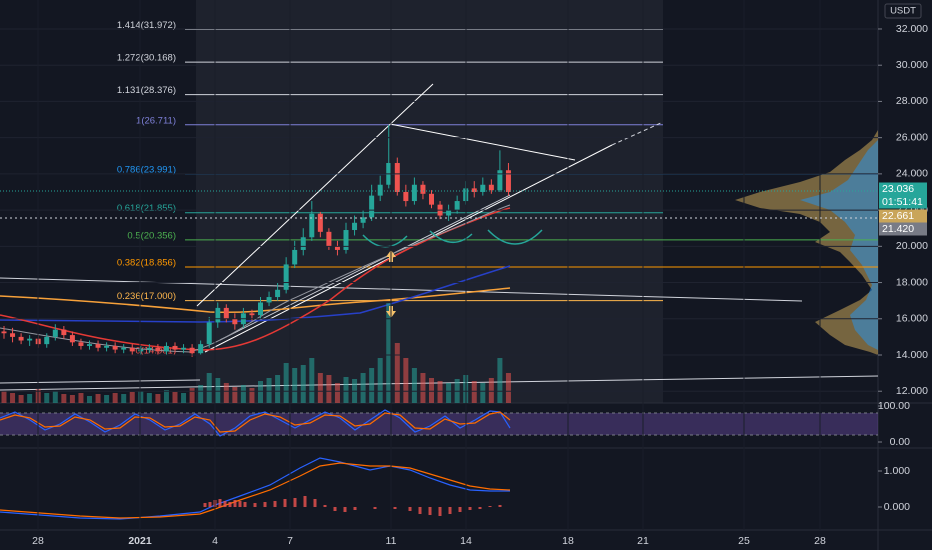 The width and height of the screenshot is (932, 550). Describe the element at coordinates (912, 282) in the screenshot. I see `y-tick-label: 18.000` at that location.